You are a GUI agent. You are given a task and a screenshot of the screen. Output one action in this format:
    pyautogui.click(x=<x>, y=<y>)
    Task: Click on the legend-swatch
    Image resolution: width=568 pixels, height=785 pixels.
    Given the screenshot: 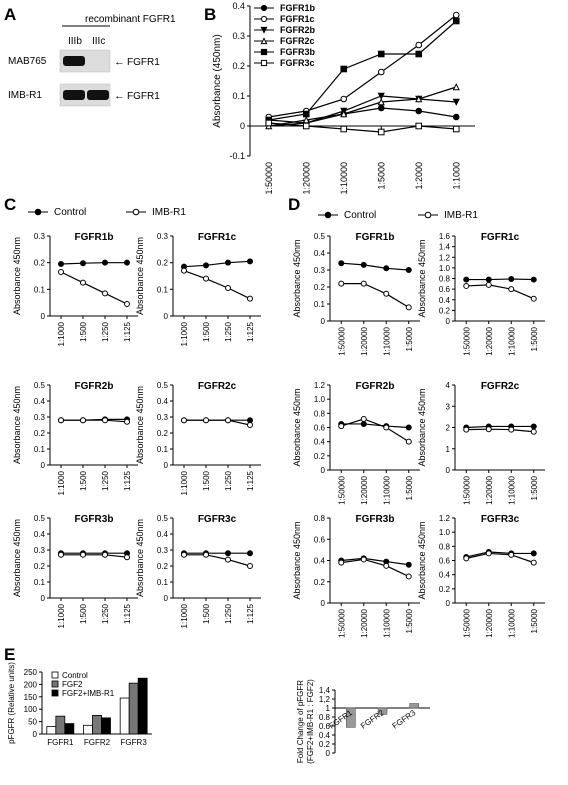 What is the action you would take?
    pyautogui.click(x=55, y=675)
    